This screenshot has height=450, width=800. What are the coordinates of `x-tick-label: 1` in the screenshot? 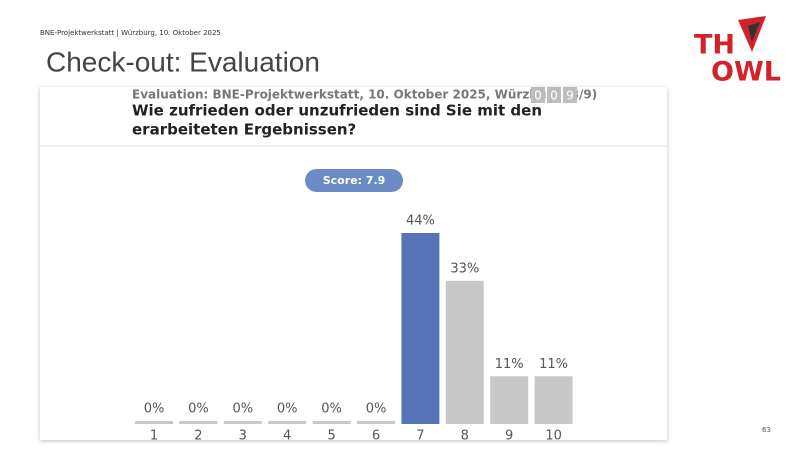 It's located at (154, 436).